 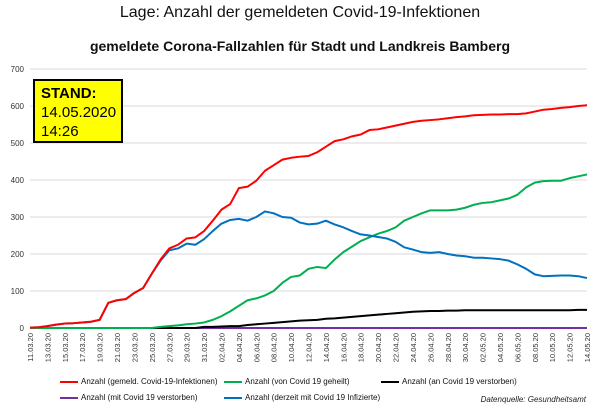 I want to click on legend-label: Anzahl (an Covid 19 verstorben), so click(x=459, y=381).